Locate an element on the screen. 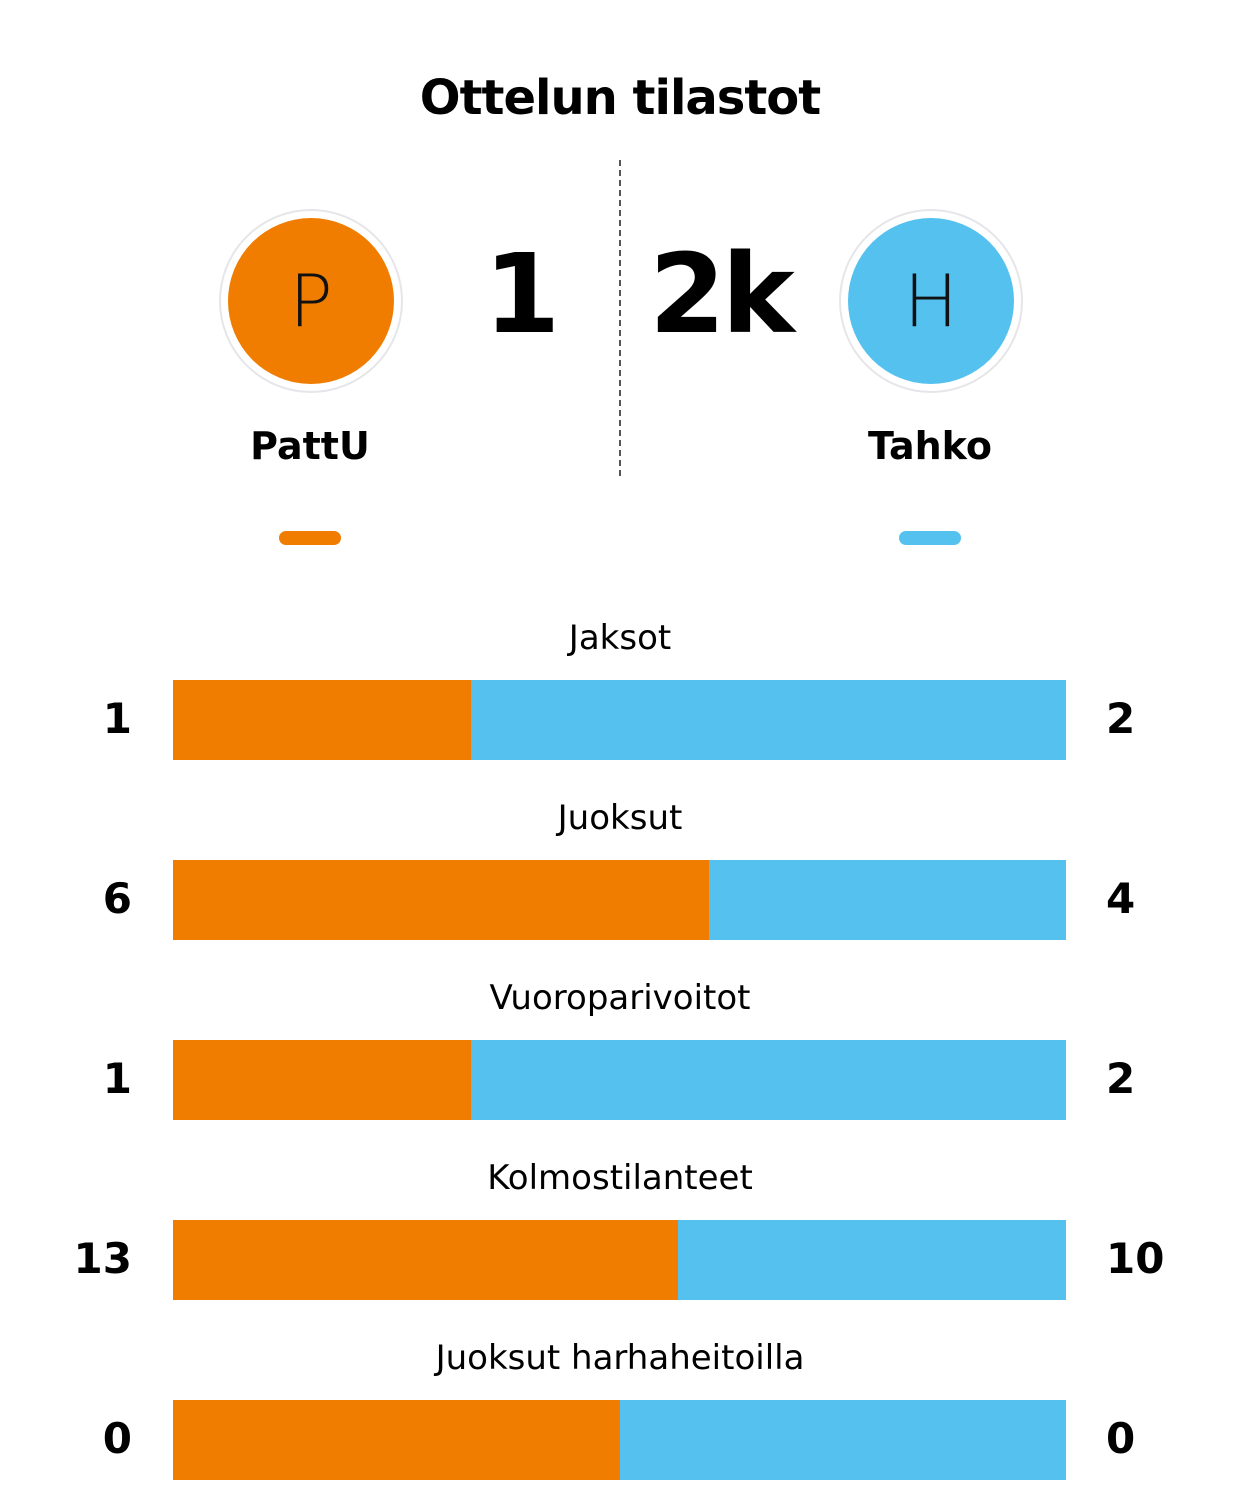 The image size is (1240, 1500). home-team-initial: P is located at coordinates (311, 301).